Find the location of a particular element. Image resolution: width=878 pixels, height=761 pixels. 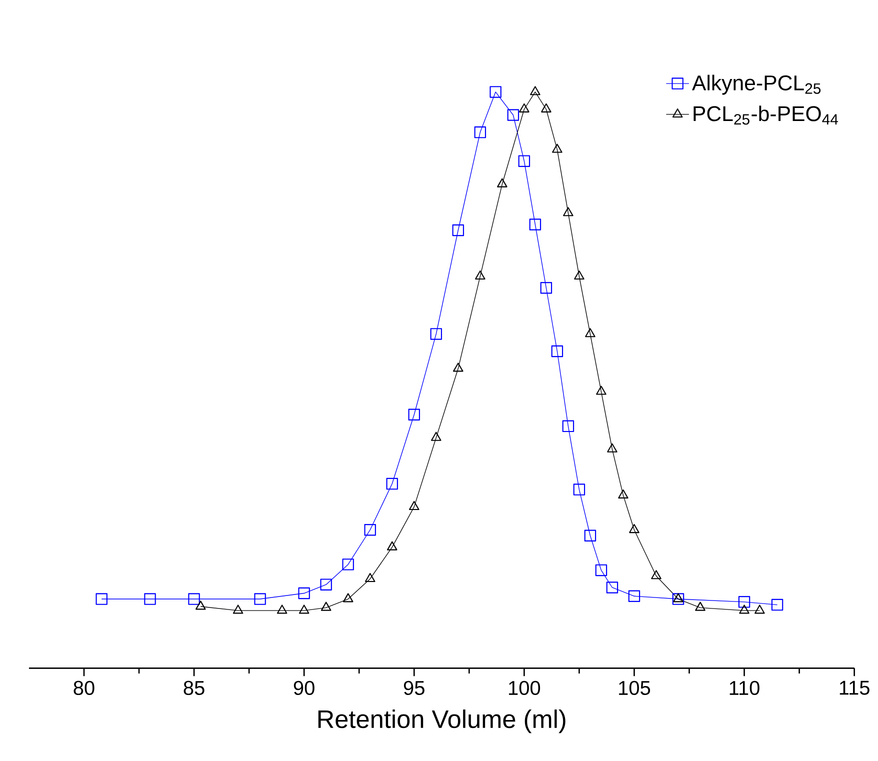

legend-label: Alkyne-PCL$_{25}$ is located at coordinates (756, 84).